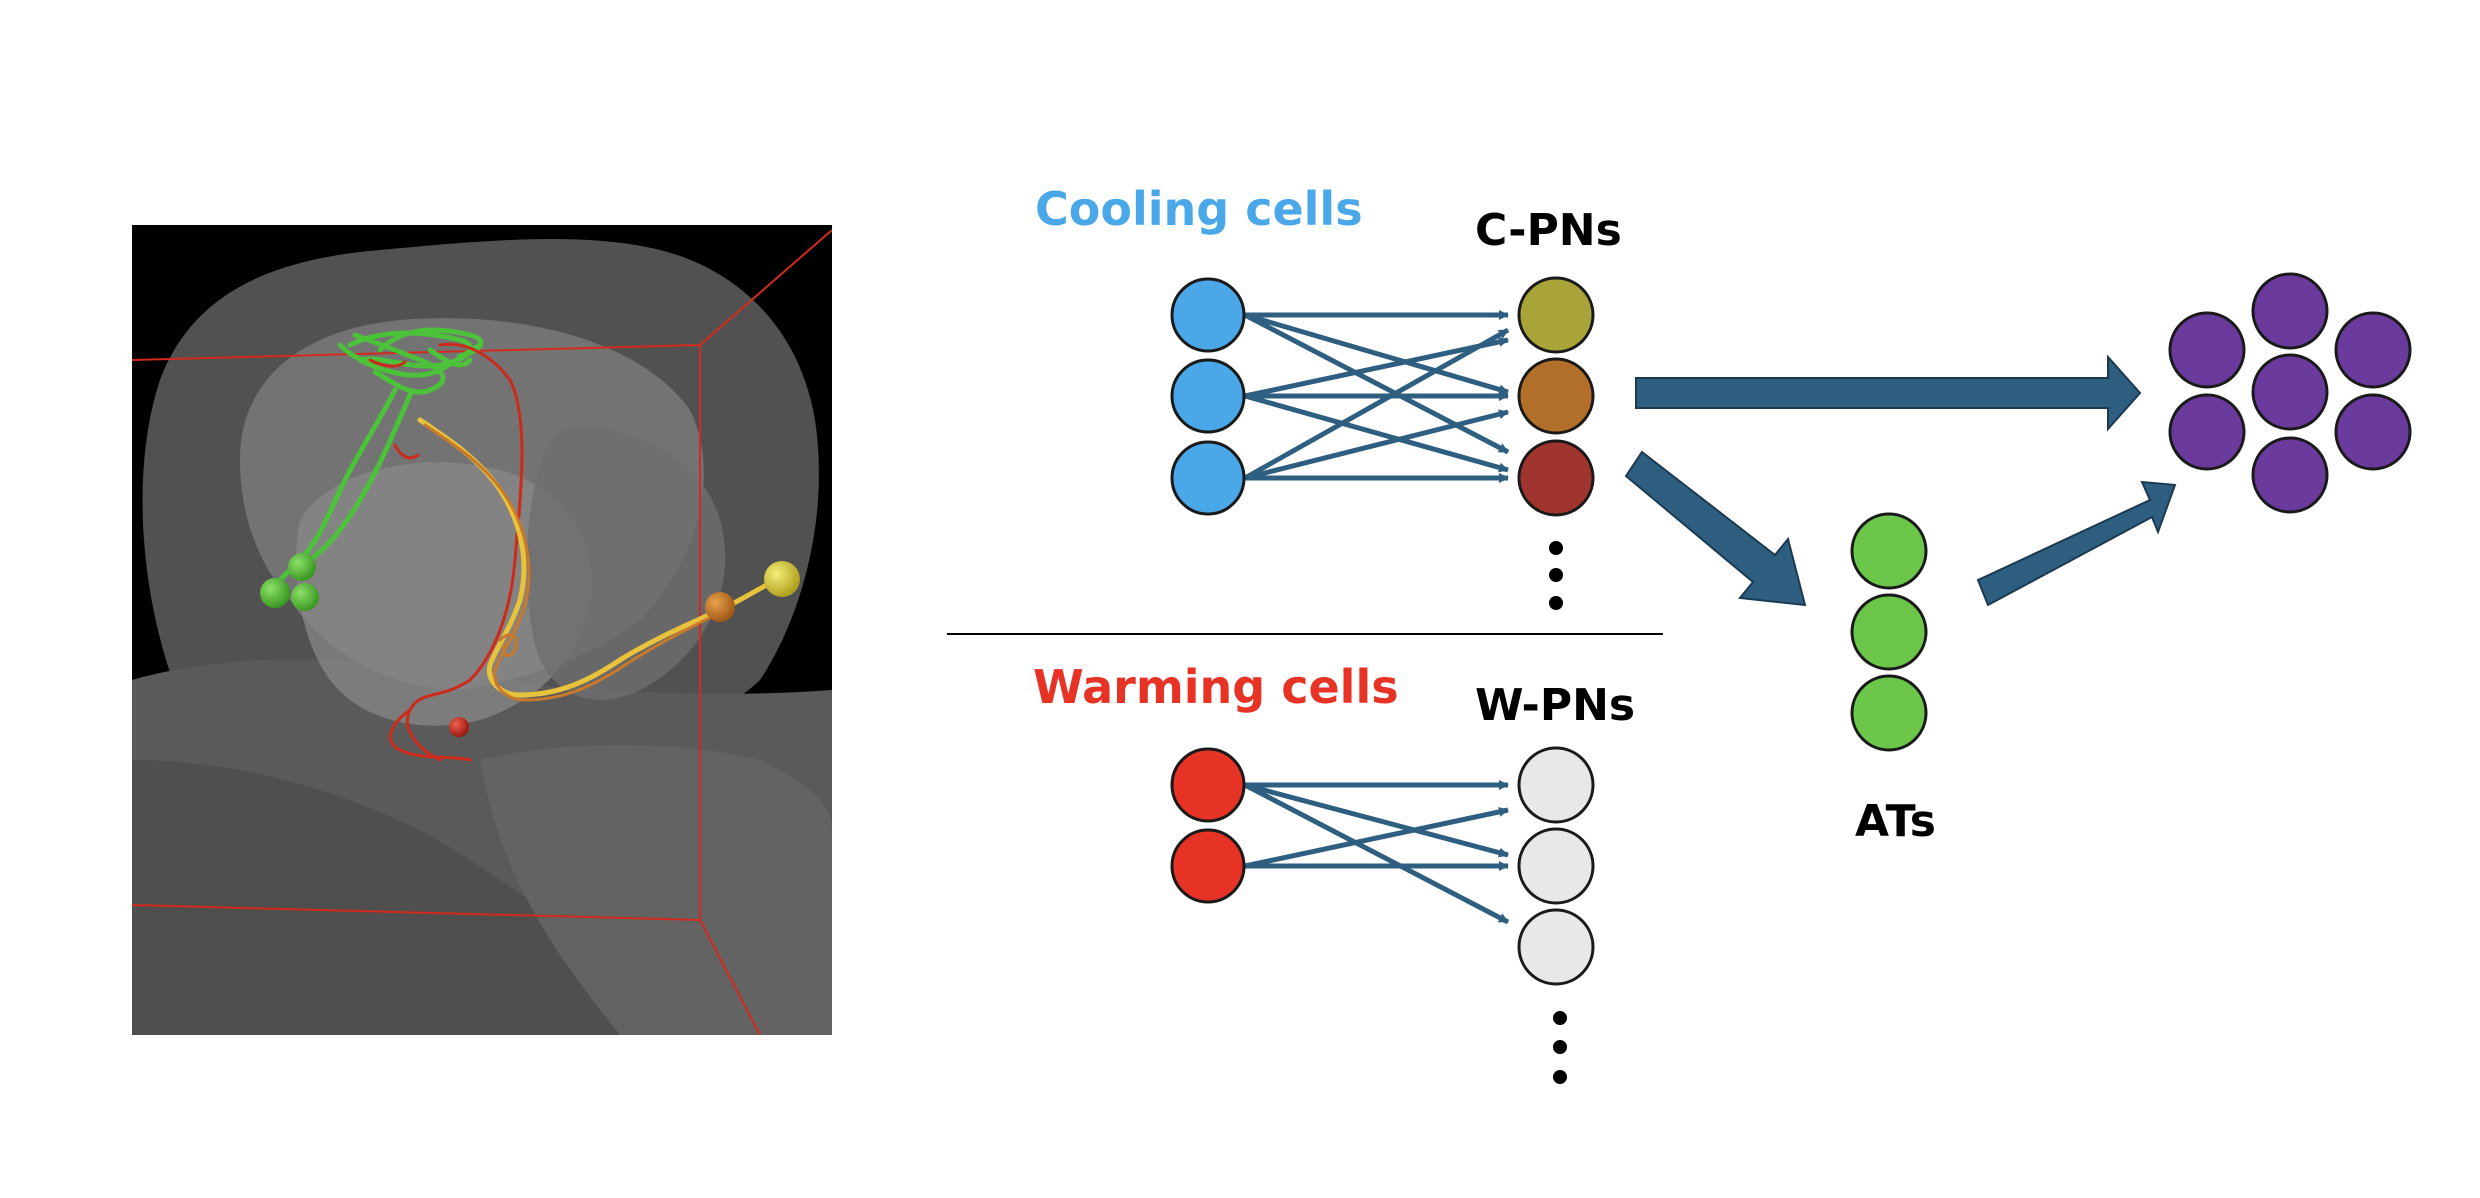 This screenshot has width=2480, height=1198. I want to click on arrow-cpn-to-output, so click(1888, 393).